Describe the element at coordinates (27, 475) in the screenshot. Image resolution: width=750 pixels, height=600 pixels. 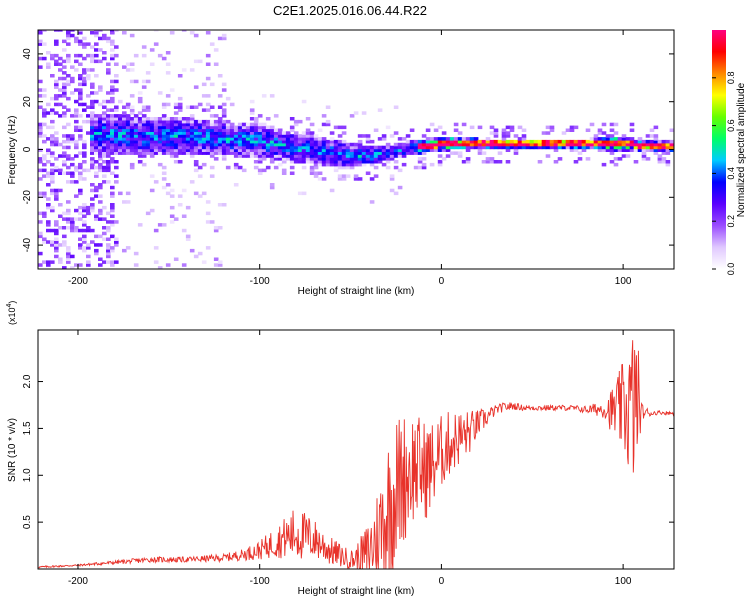
I see `y-tick-label: 1.0` at that location.